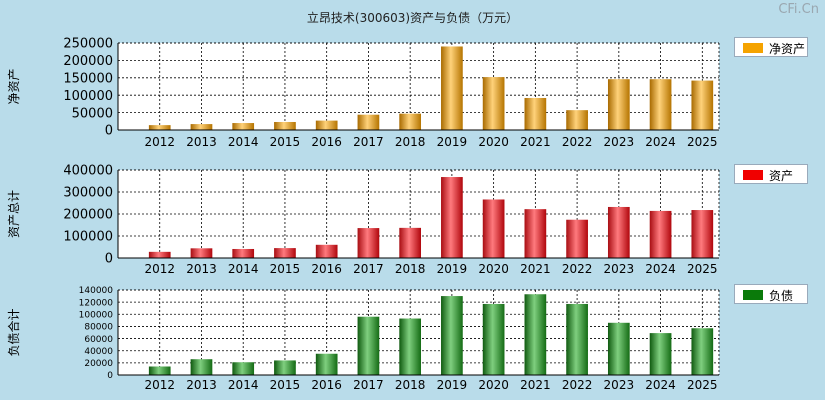 The width and height of the screenshot is (825, 400). I want to click on legend-label: 负债, so click(781, 296).